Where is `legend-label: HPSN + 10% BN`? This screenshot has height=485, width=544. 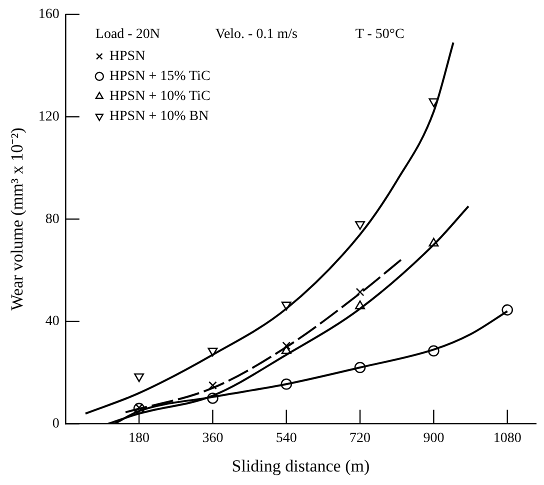 legend-label: HPSN + 10% BN is located at coordinates (159, 116).